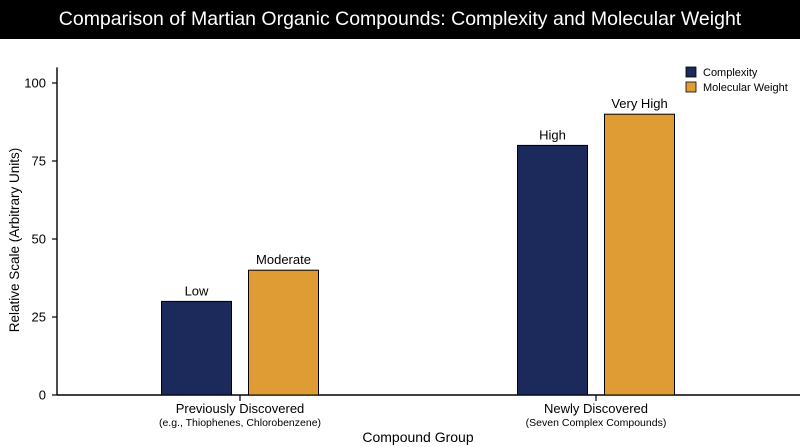  I want to click on y-tick-label: 25, so click(39, 317).